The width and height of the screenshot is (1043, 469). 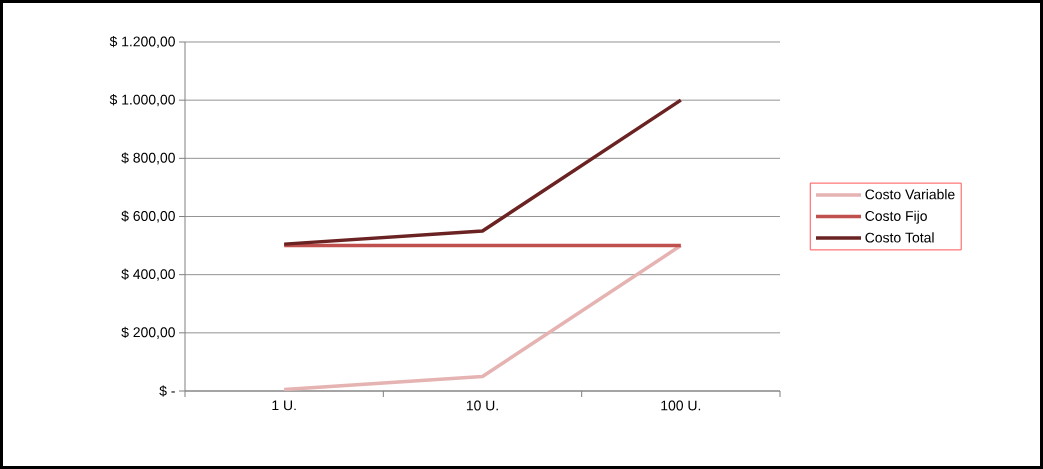 What do you see at coordinates (167, 391) in the screenshot?
I see `y-tick-label: $ -` at bounding box center [167, 391].